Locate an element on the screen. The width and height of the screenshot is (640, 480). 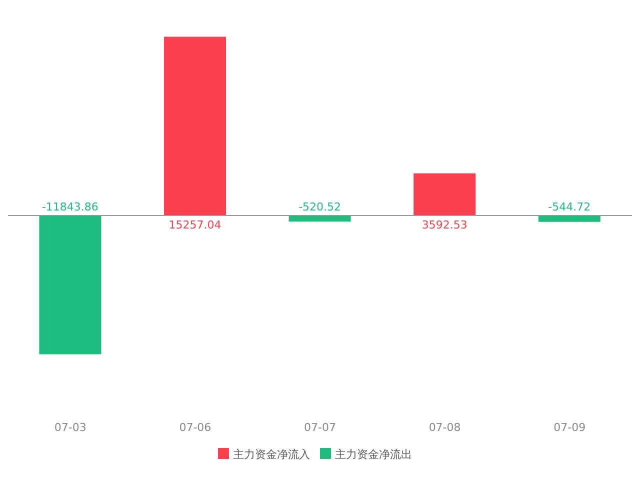
data-label: -520.52 is located at coordinates (320, 207).